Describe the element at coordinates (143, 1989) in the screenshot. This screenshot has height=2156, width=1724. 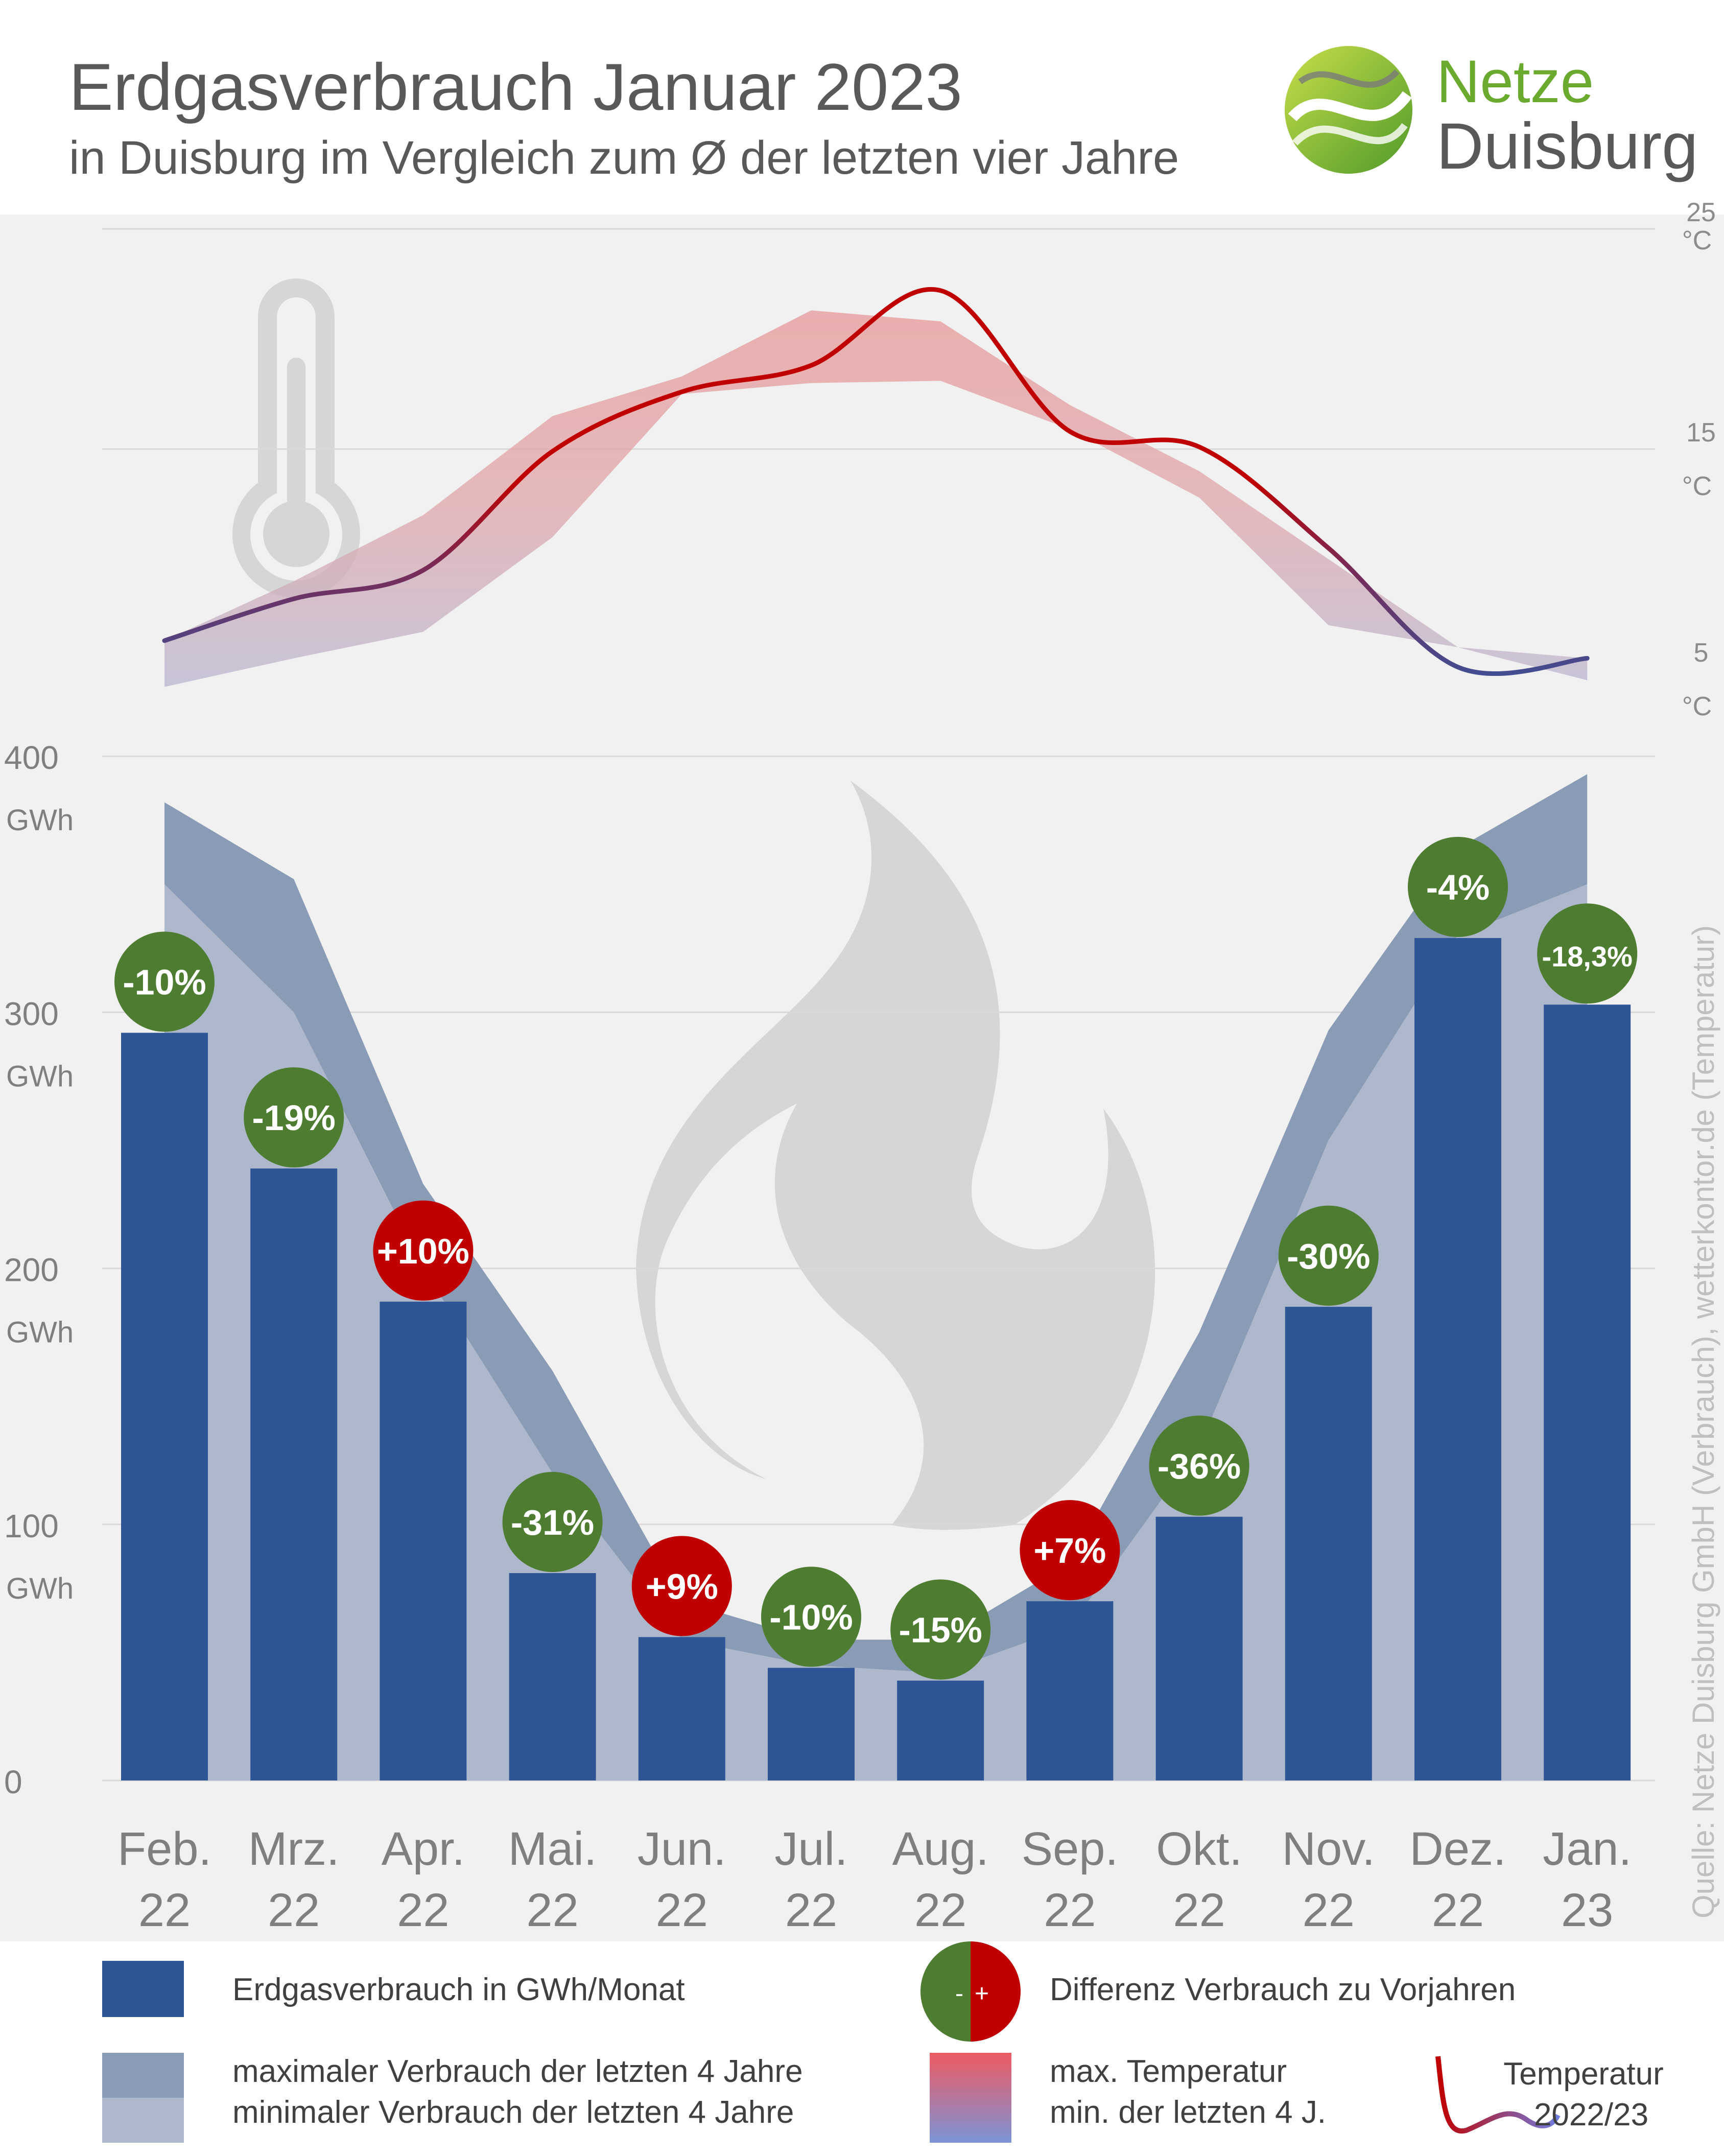
I see `legend-consumption-swatch` at that location.